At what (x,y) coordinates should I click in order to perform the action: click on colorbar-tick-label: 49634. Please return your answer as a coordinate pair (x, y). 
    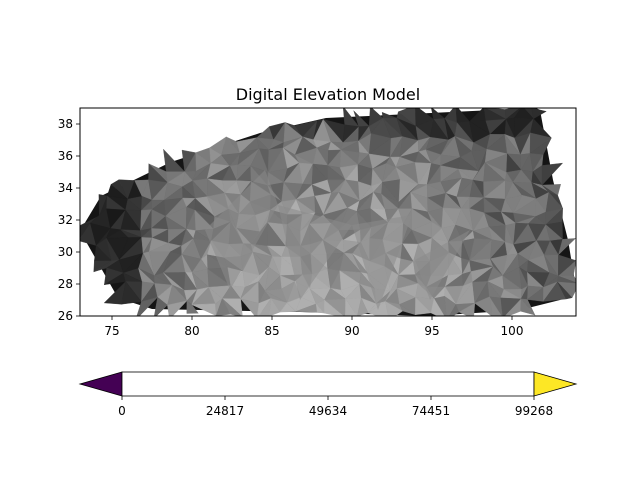
    Looking at the image, I should click on (328, 411).